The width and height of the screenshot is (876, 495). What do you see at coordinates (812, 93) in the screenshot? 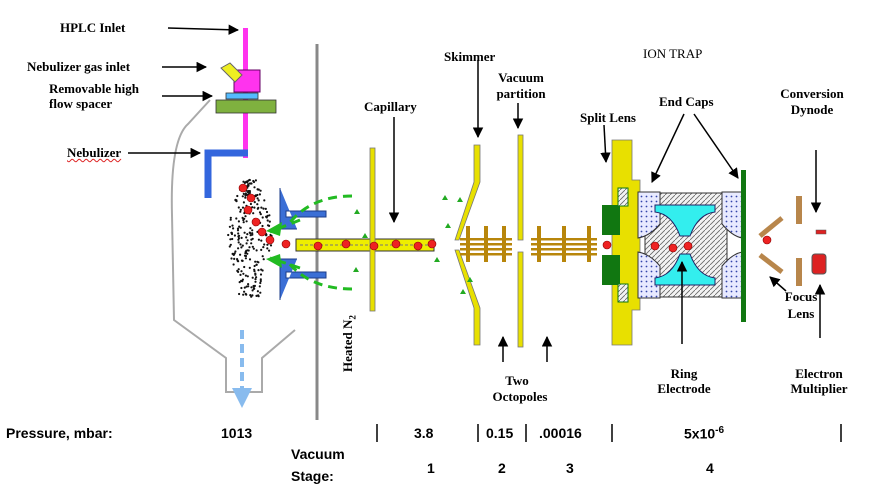
I see `label-conversion-dynode-1: Conversion` at bounding box center [812, 93].